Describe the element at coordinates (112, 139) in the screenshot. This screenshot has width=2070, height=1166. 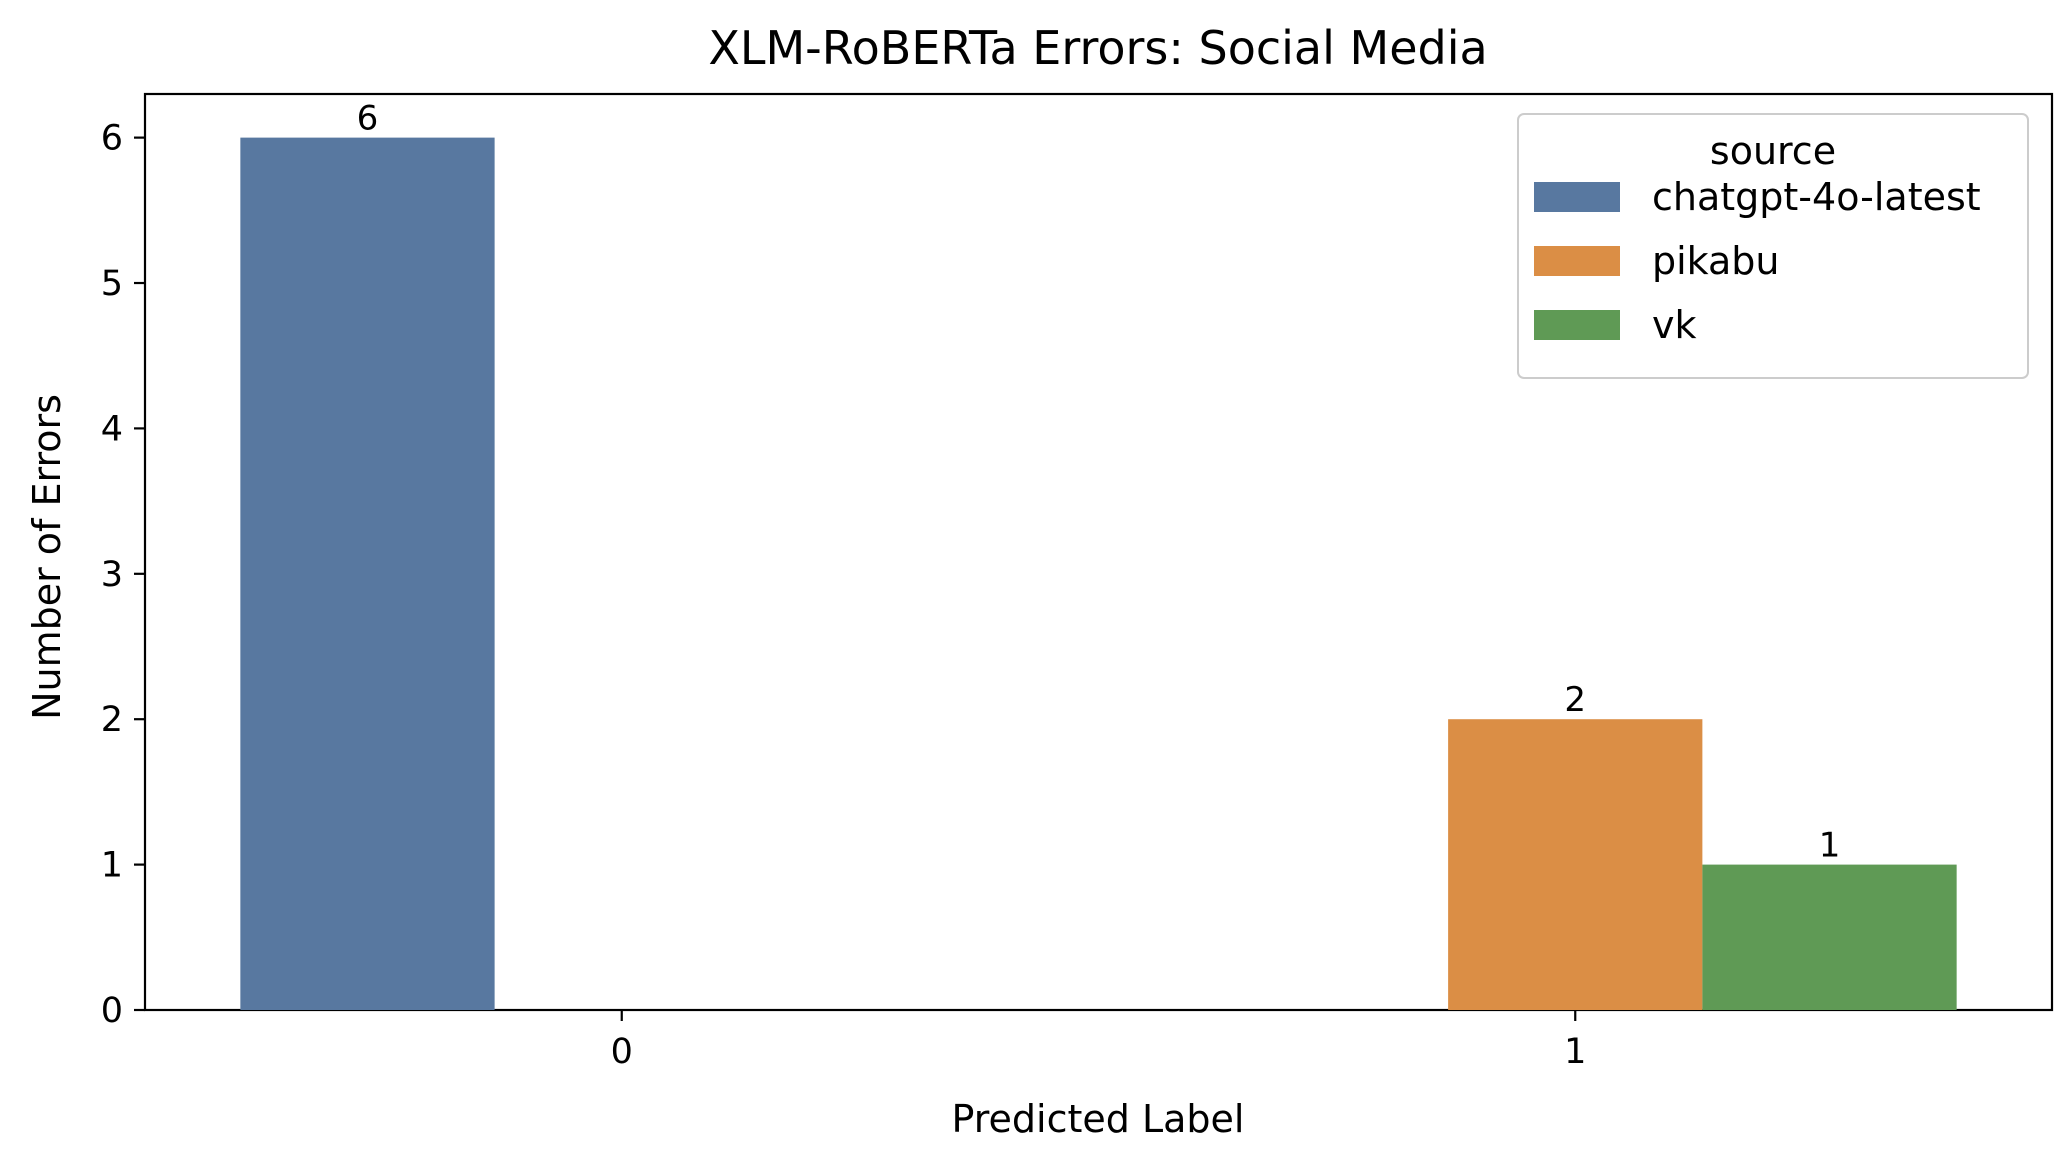
I see `y-tick-label: 6` at that location.